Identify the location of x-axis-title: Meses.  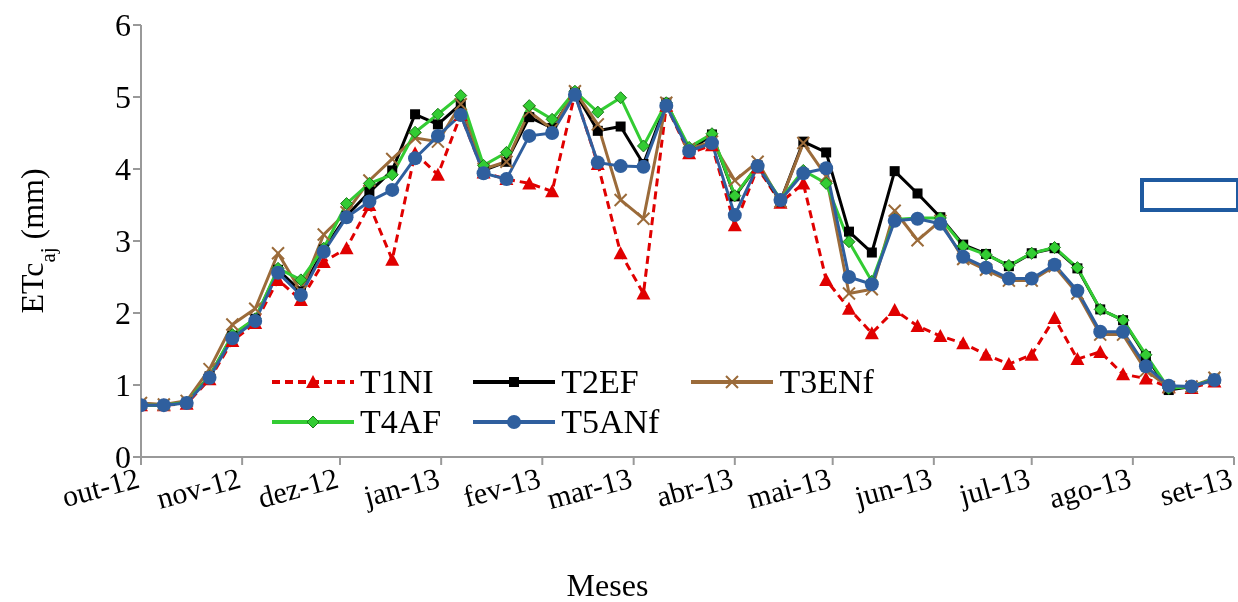
(607, 584).